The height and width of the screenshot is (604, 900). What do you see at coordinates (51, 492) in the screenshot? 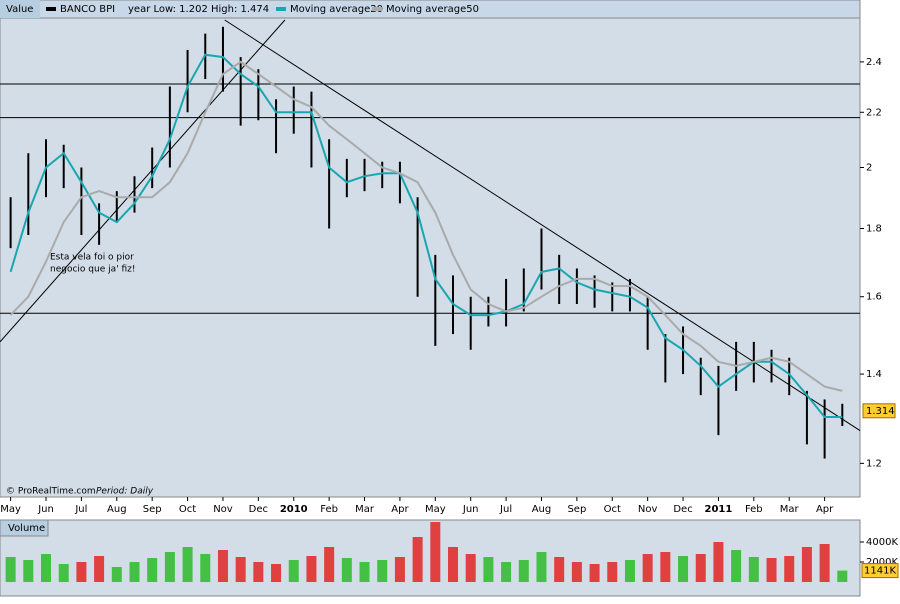
I see `footer-source: © ProRealTime.com` at bounding box center [51, 492].